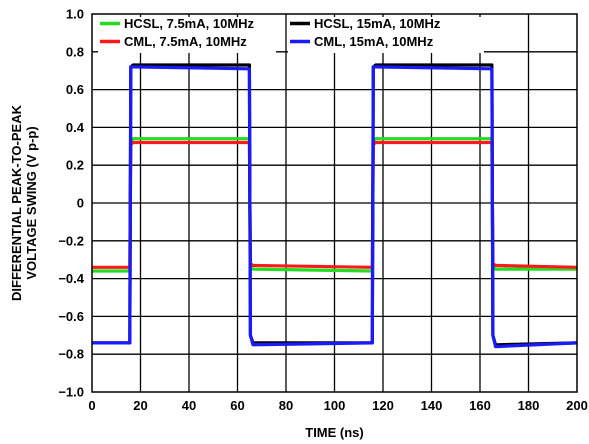 Image resolution: width=589 pixels, height=444 pixels. I want to click on y-tick-labels: −1.0 −0.8 −0.6 −0.4 −0.2 0 0.2 0.4 0.6 0.8 1.0, so click(71, 203).